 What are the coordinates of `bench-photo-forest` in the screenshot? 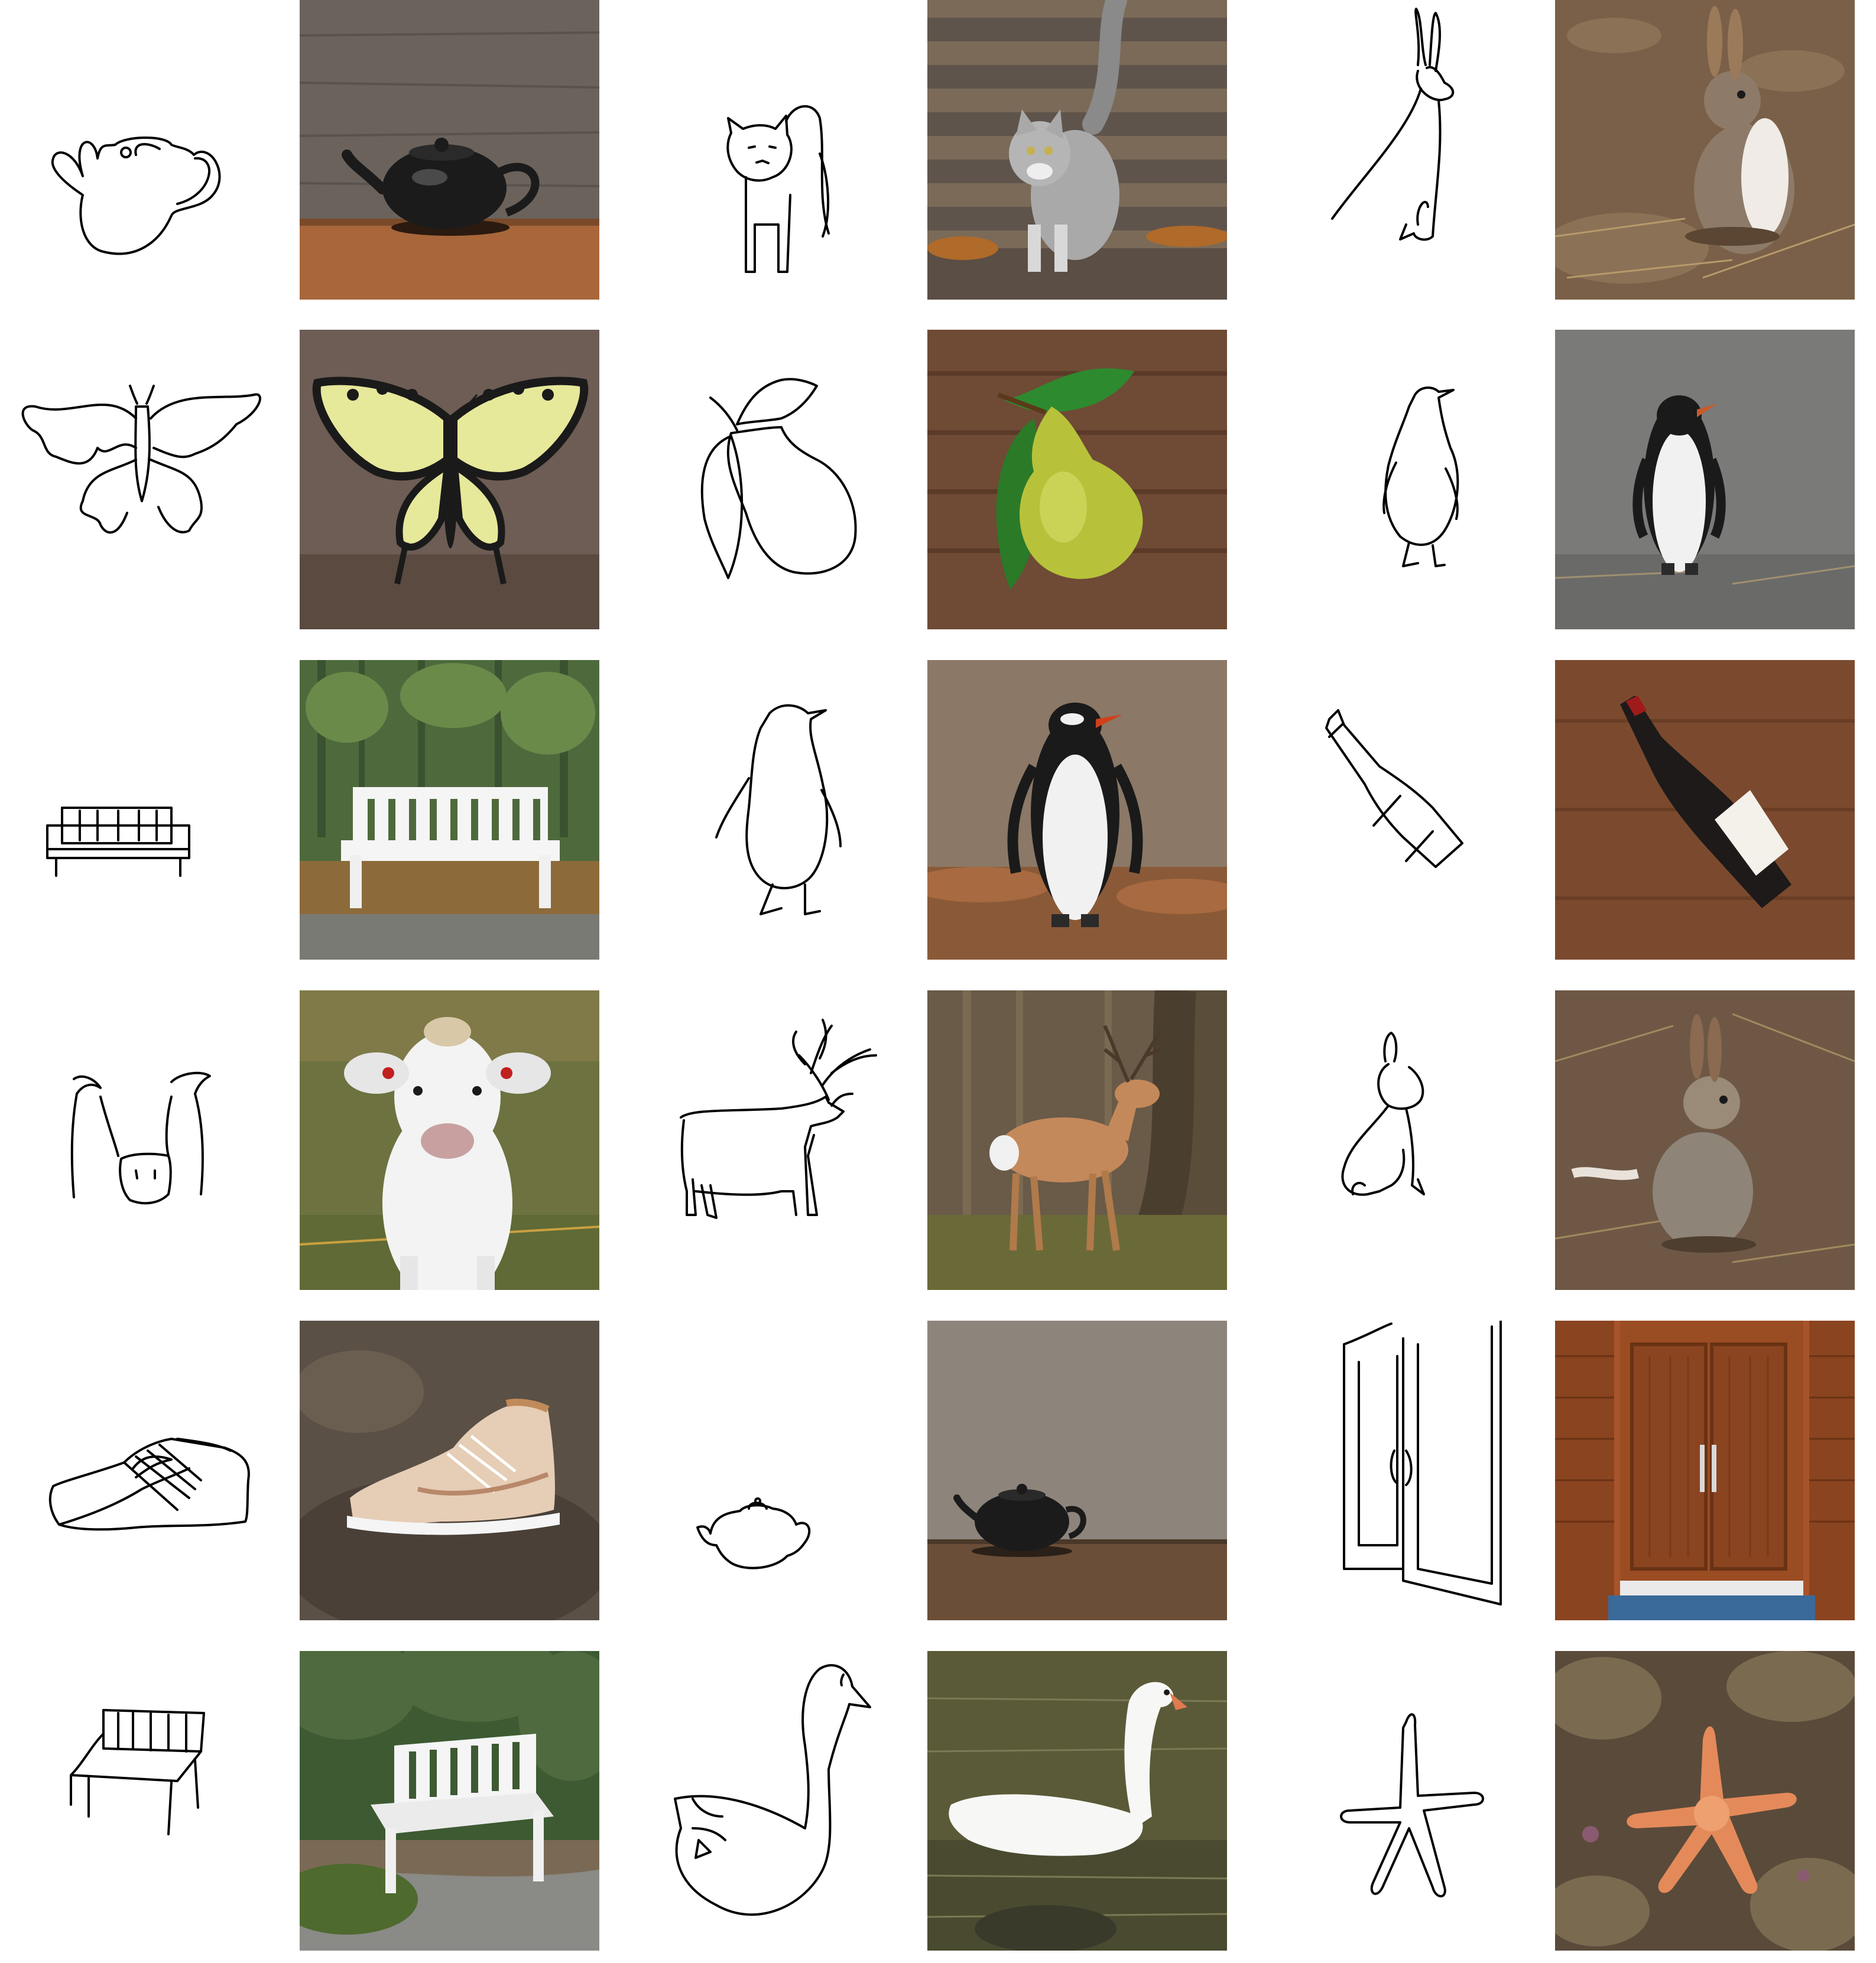 It's located at (449, 810).